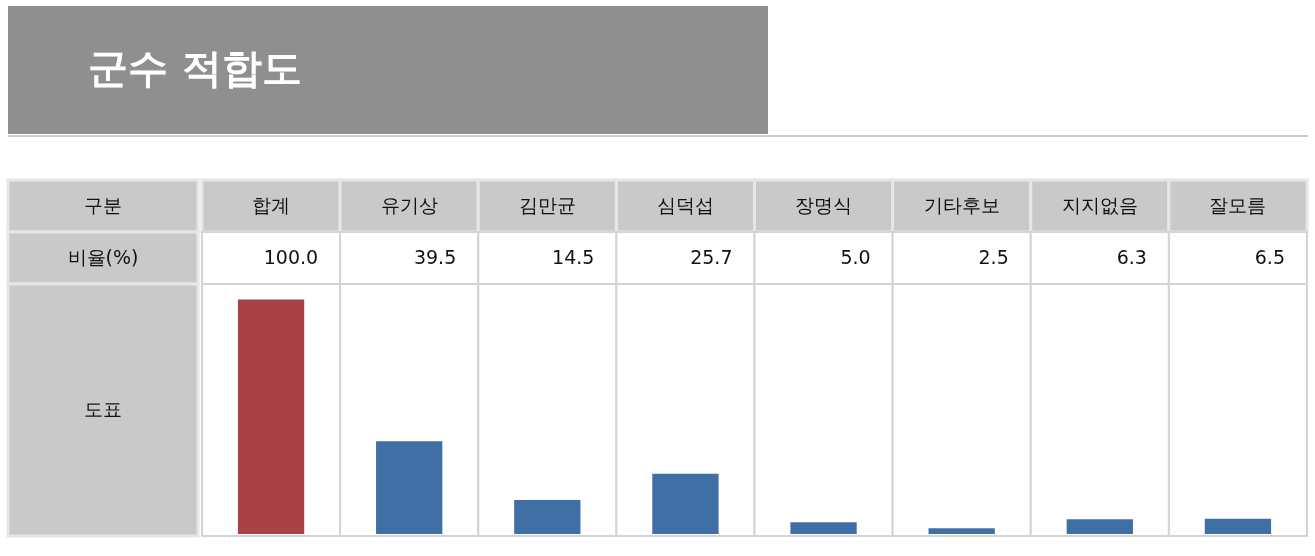  Describe the element at coordinates (103, 205) in the screenshot. I see `text: 구분` at that location.